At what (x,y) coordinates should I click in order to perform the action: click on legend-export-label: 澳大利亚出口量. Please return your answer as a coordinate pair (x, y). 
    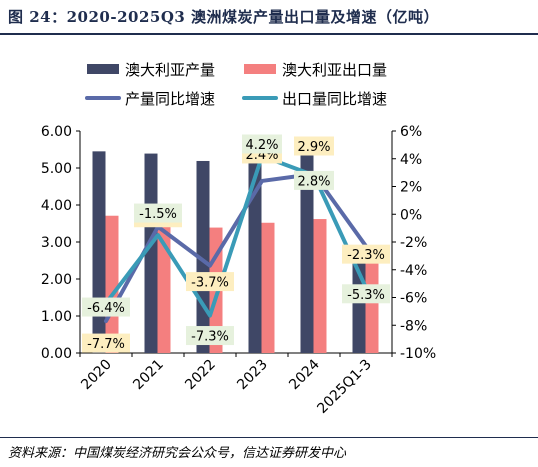
    Looking at the image, I should click on (334, 70).